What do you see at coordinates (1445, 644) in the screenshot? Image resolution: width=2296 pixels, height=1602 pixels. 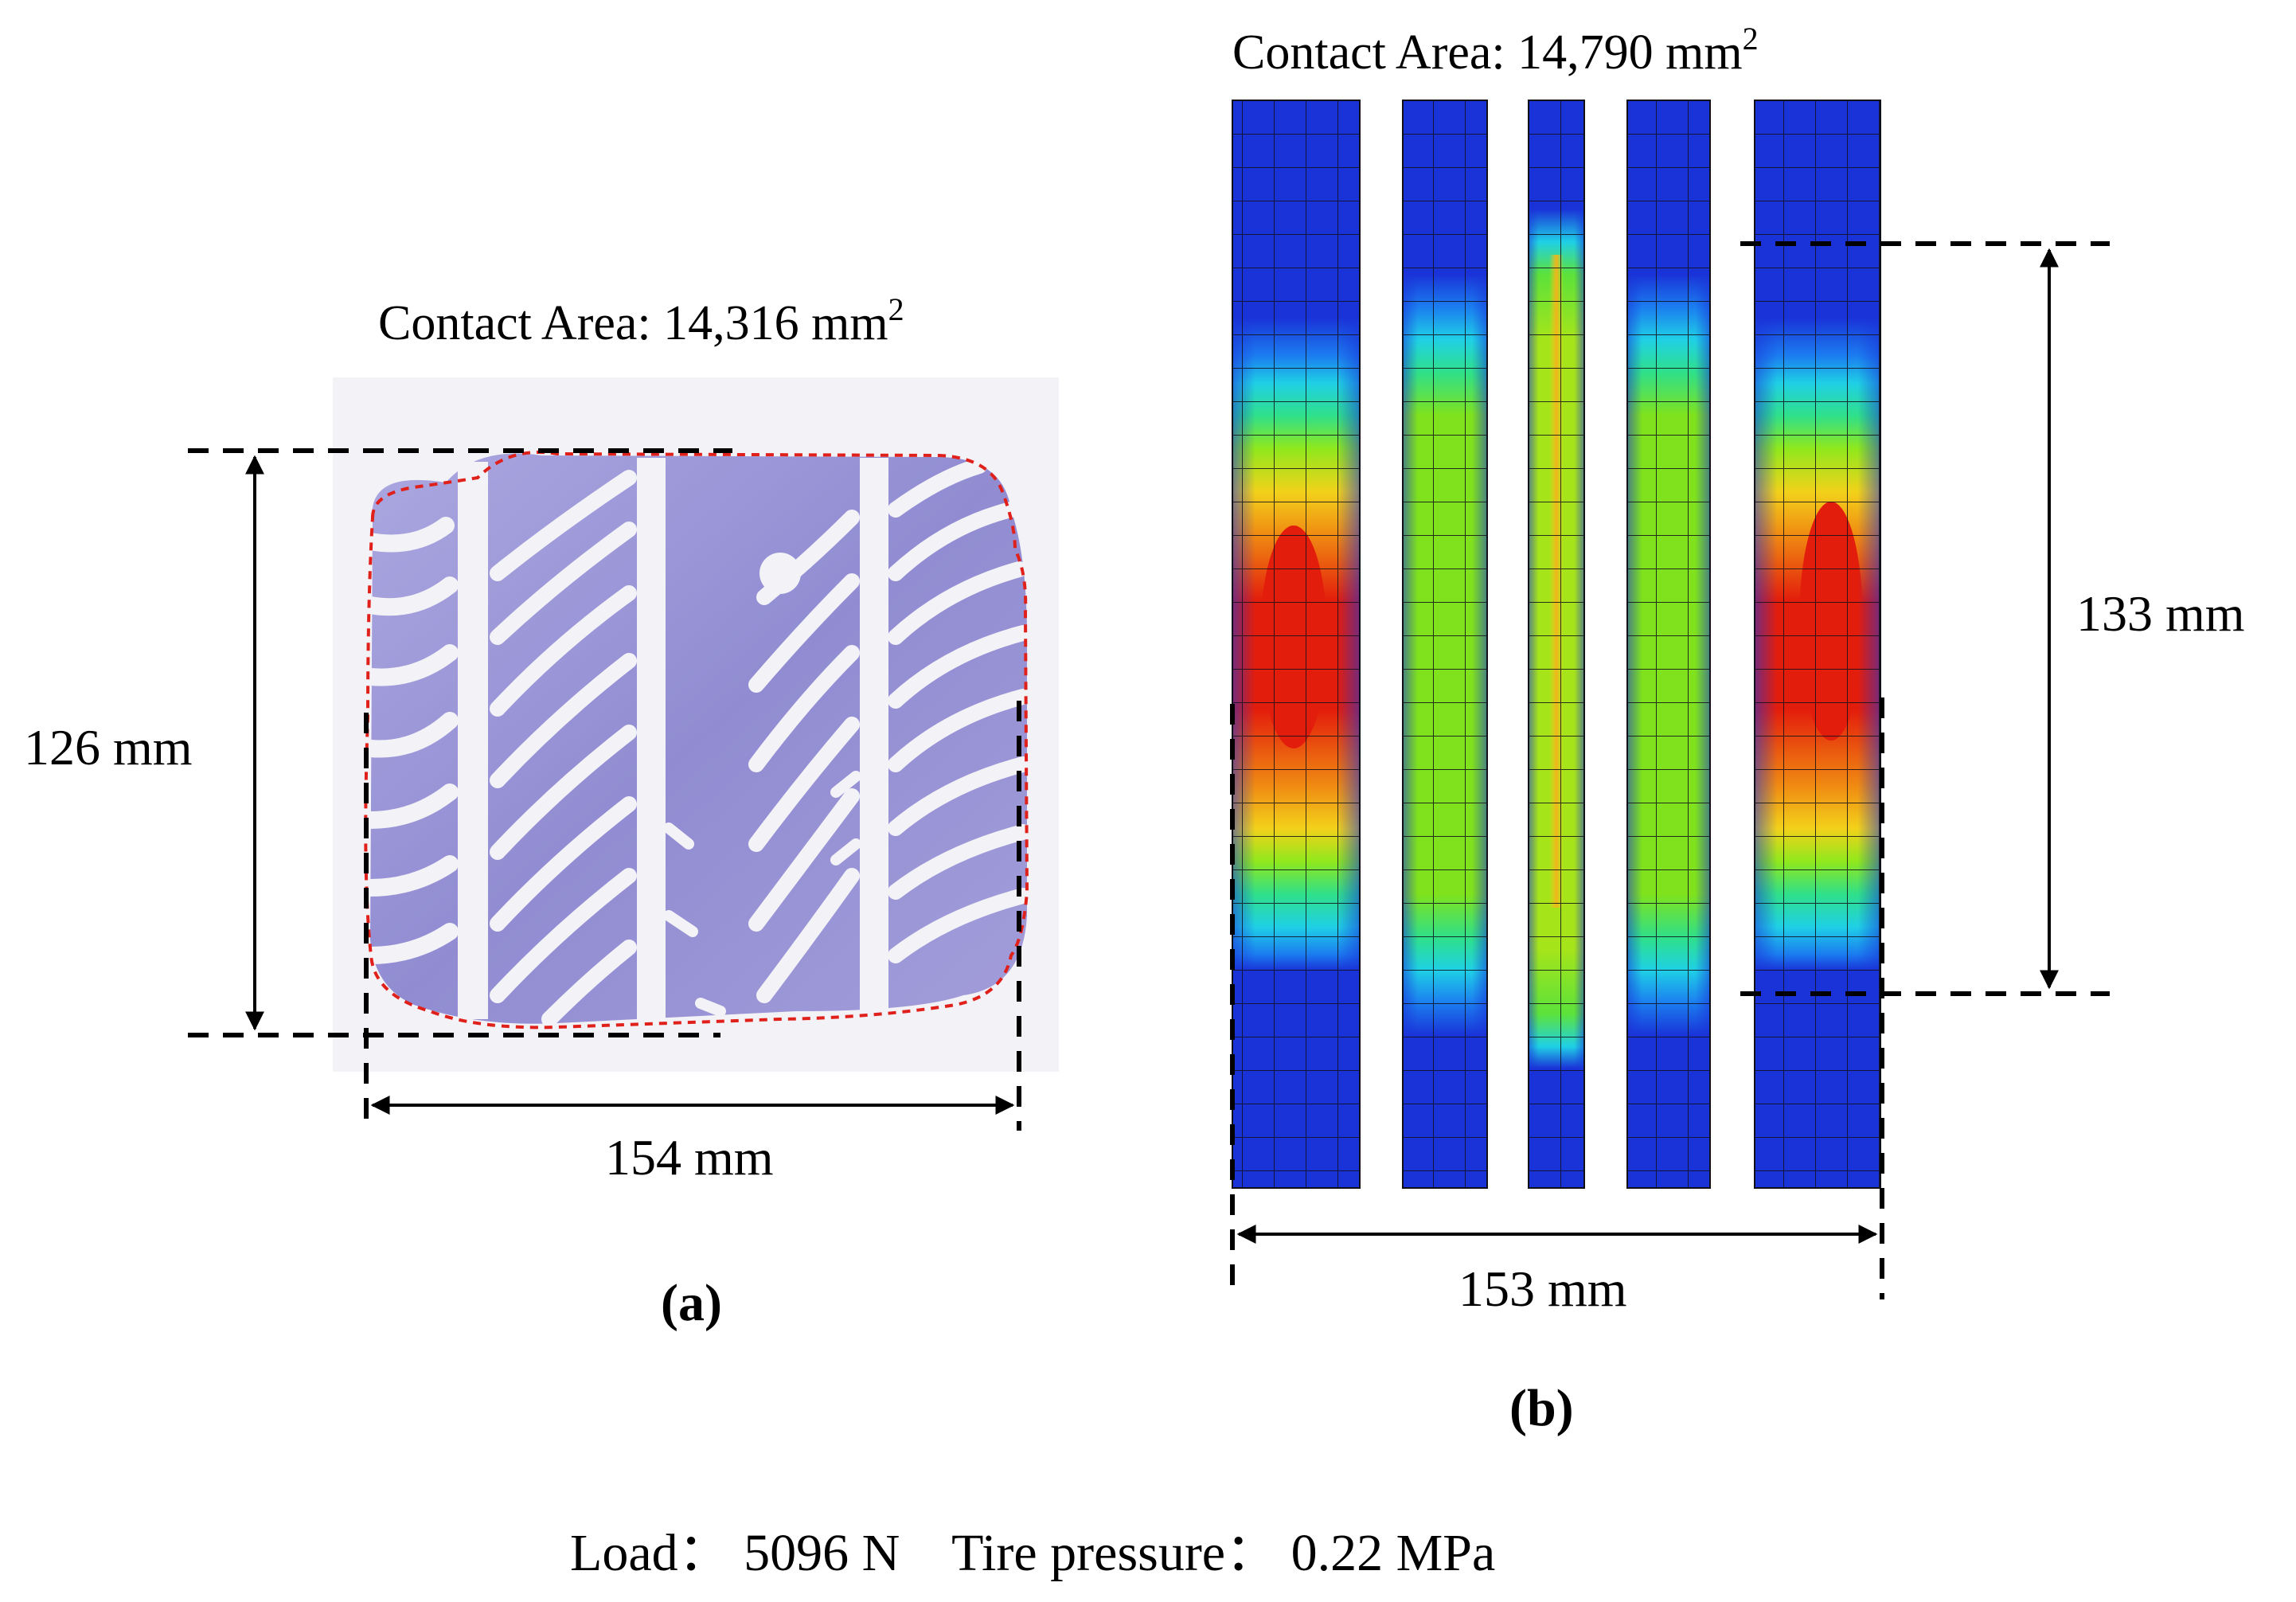 I see `rib-left-middle` at bounding box center [1445, 644].